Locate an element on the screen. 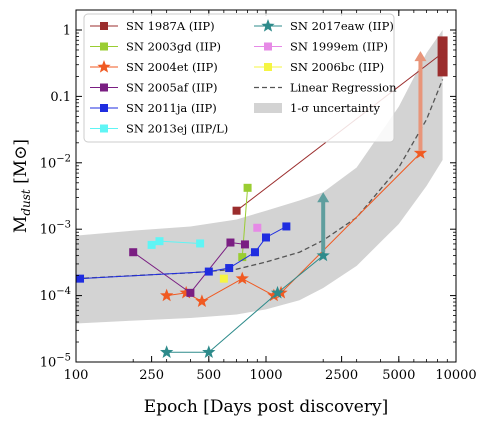 This screenshot has height=426, width=480. x-tick-label: 100 is located at coordinates (76, 375).